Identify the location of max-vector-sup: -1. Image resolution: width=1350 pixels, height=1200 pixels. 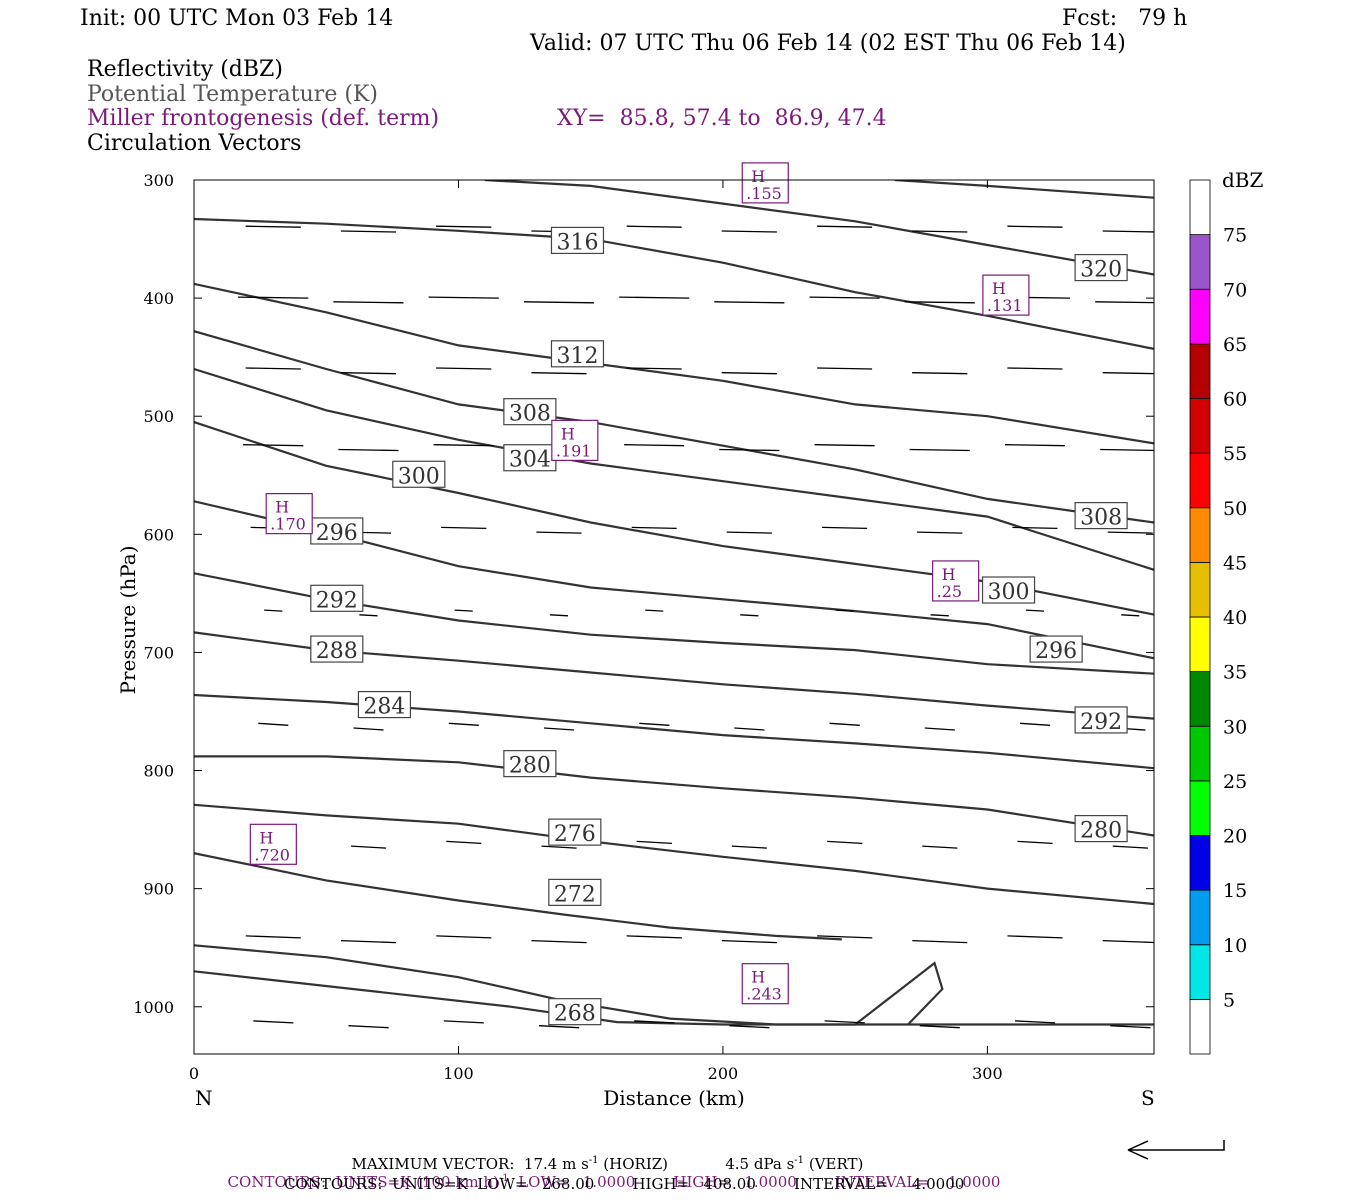
(593, 1160).